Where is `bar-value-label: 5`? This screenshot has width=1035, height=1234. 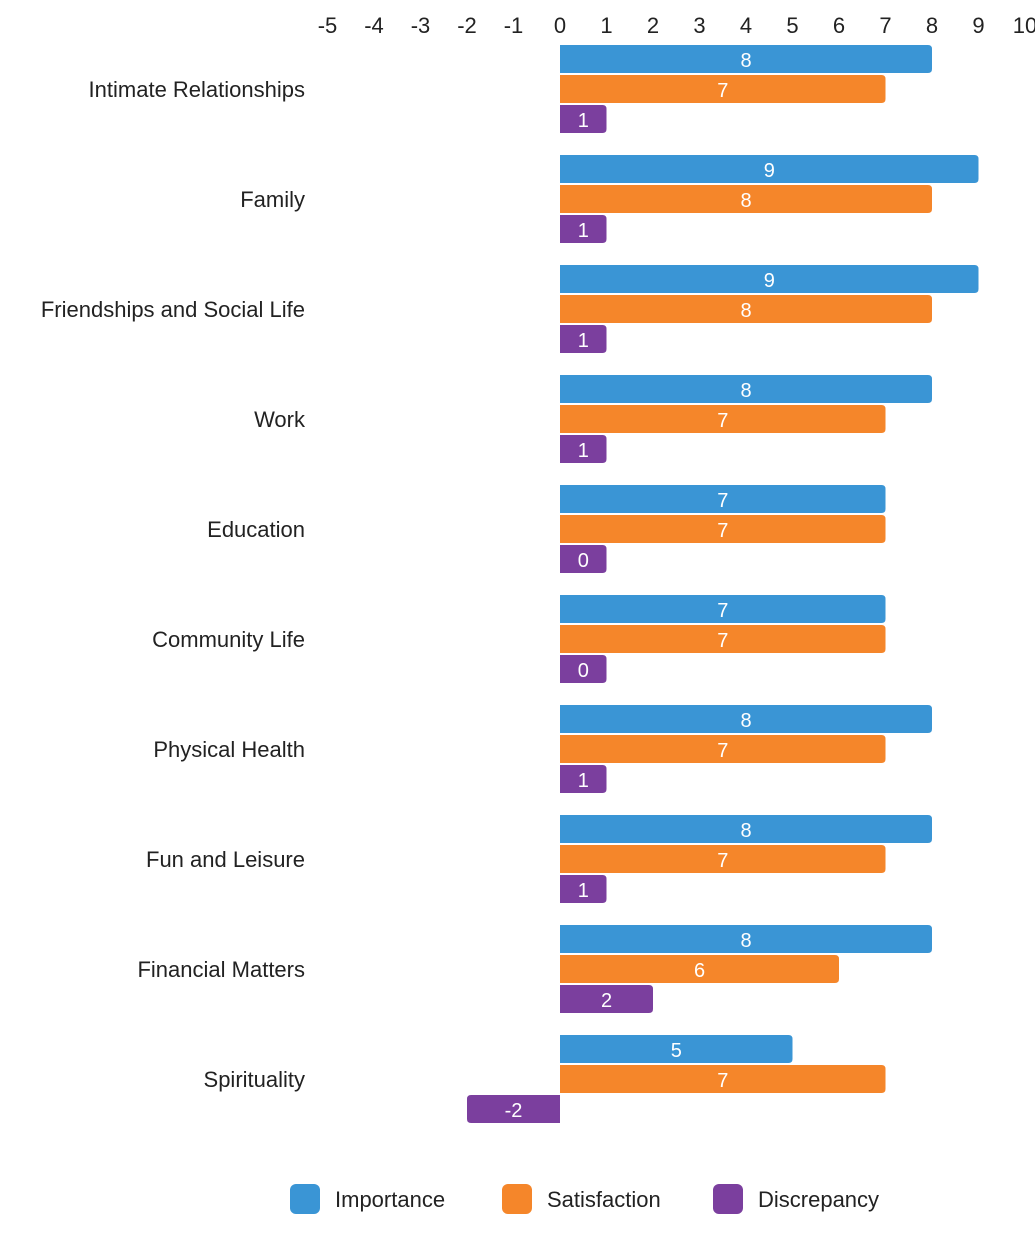 bar-value-label: 5 is located at coordinates (676, 1051).